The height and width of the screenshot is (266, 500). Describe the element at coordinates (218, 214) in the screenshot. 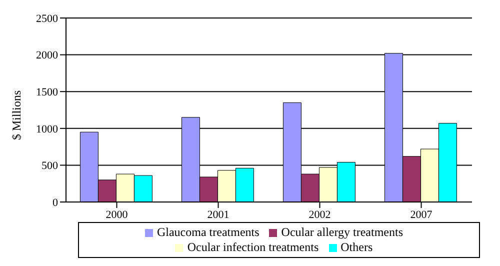

I see `x-tick-label: 2001` at that location.